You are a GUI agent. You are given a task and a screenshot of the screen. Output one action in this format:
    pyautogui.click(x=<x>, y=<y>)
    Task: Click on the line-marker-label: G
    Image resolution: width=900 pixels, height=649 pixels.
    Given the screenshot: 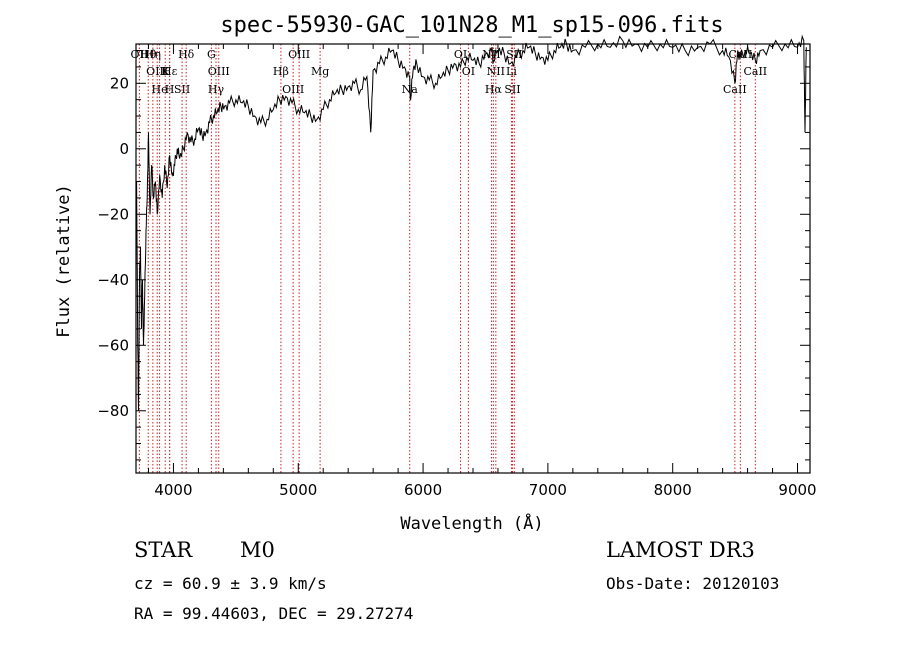 What is the action you would take?
    pyautogui.click(x=211, y=54)
    